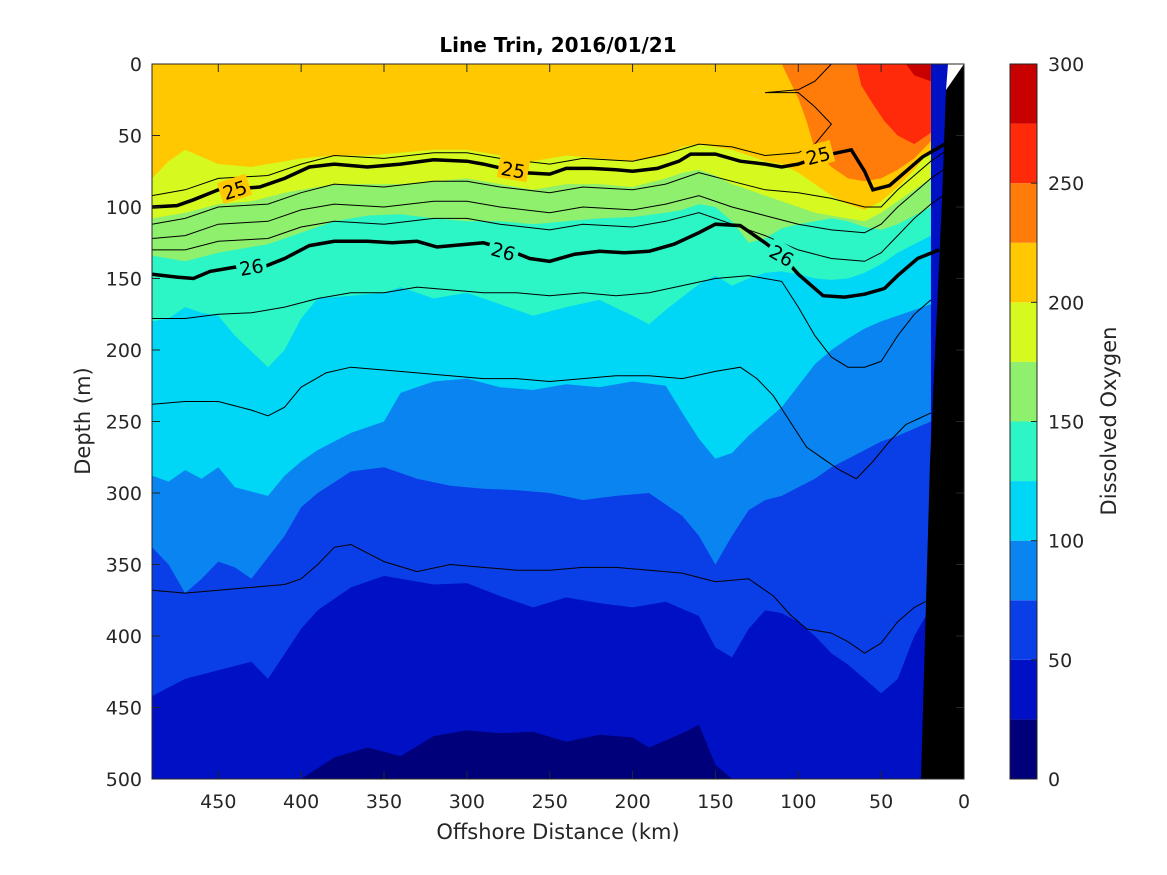 Image resolution: width=1167 pixels, height=875 pixels. What do you see at coordinates (964, 802) in the screenshot?
I see `x-tick-label: 0` at bounding box center [964, 802].